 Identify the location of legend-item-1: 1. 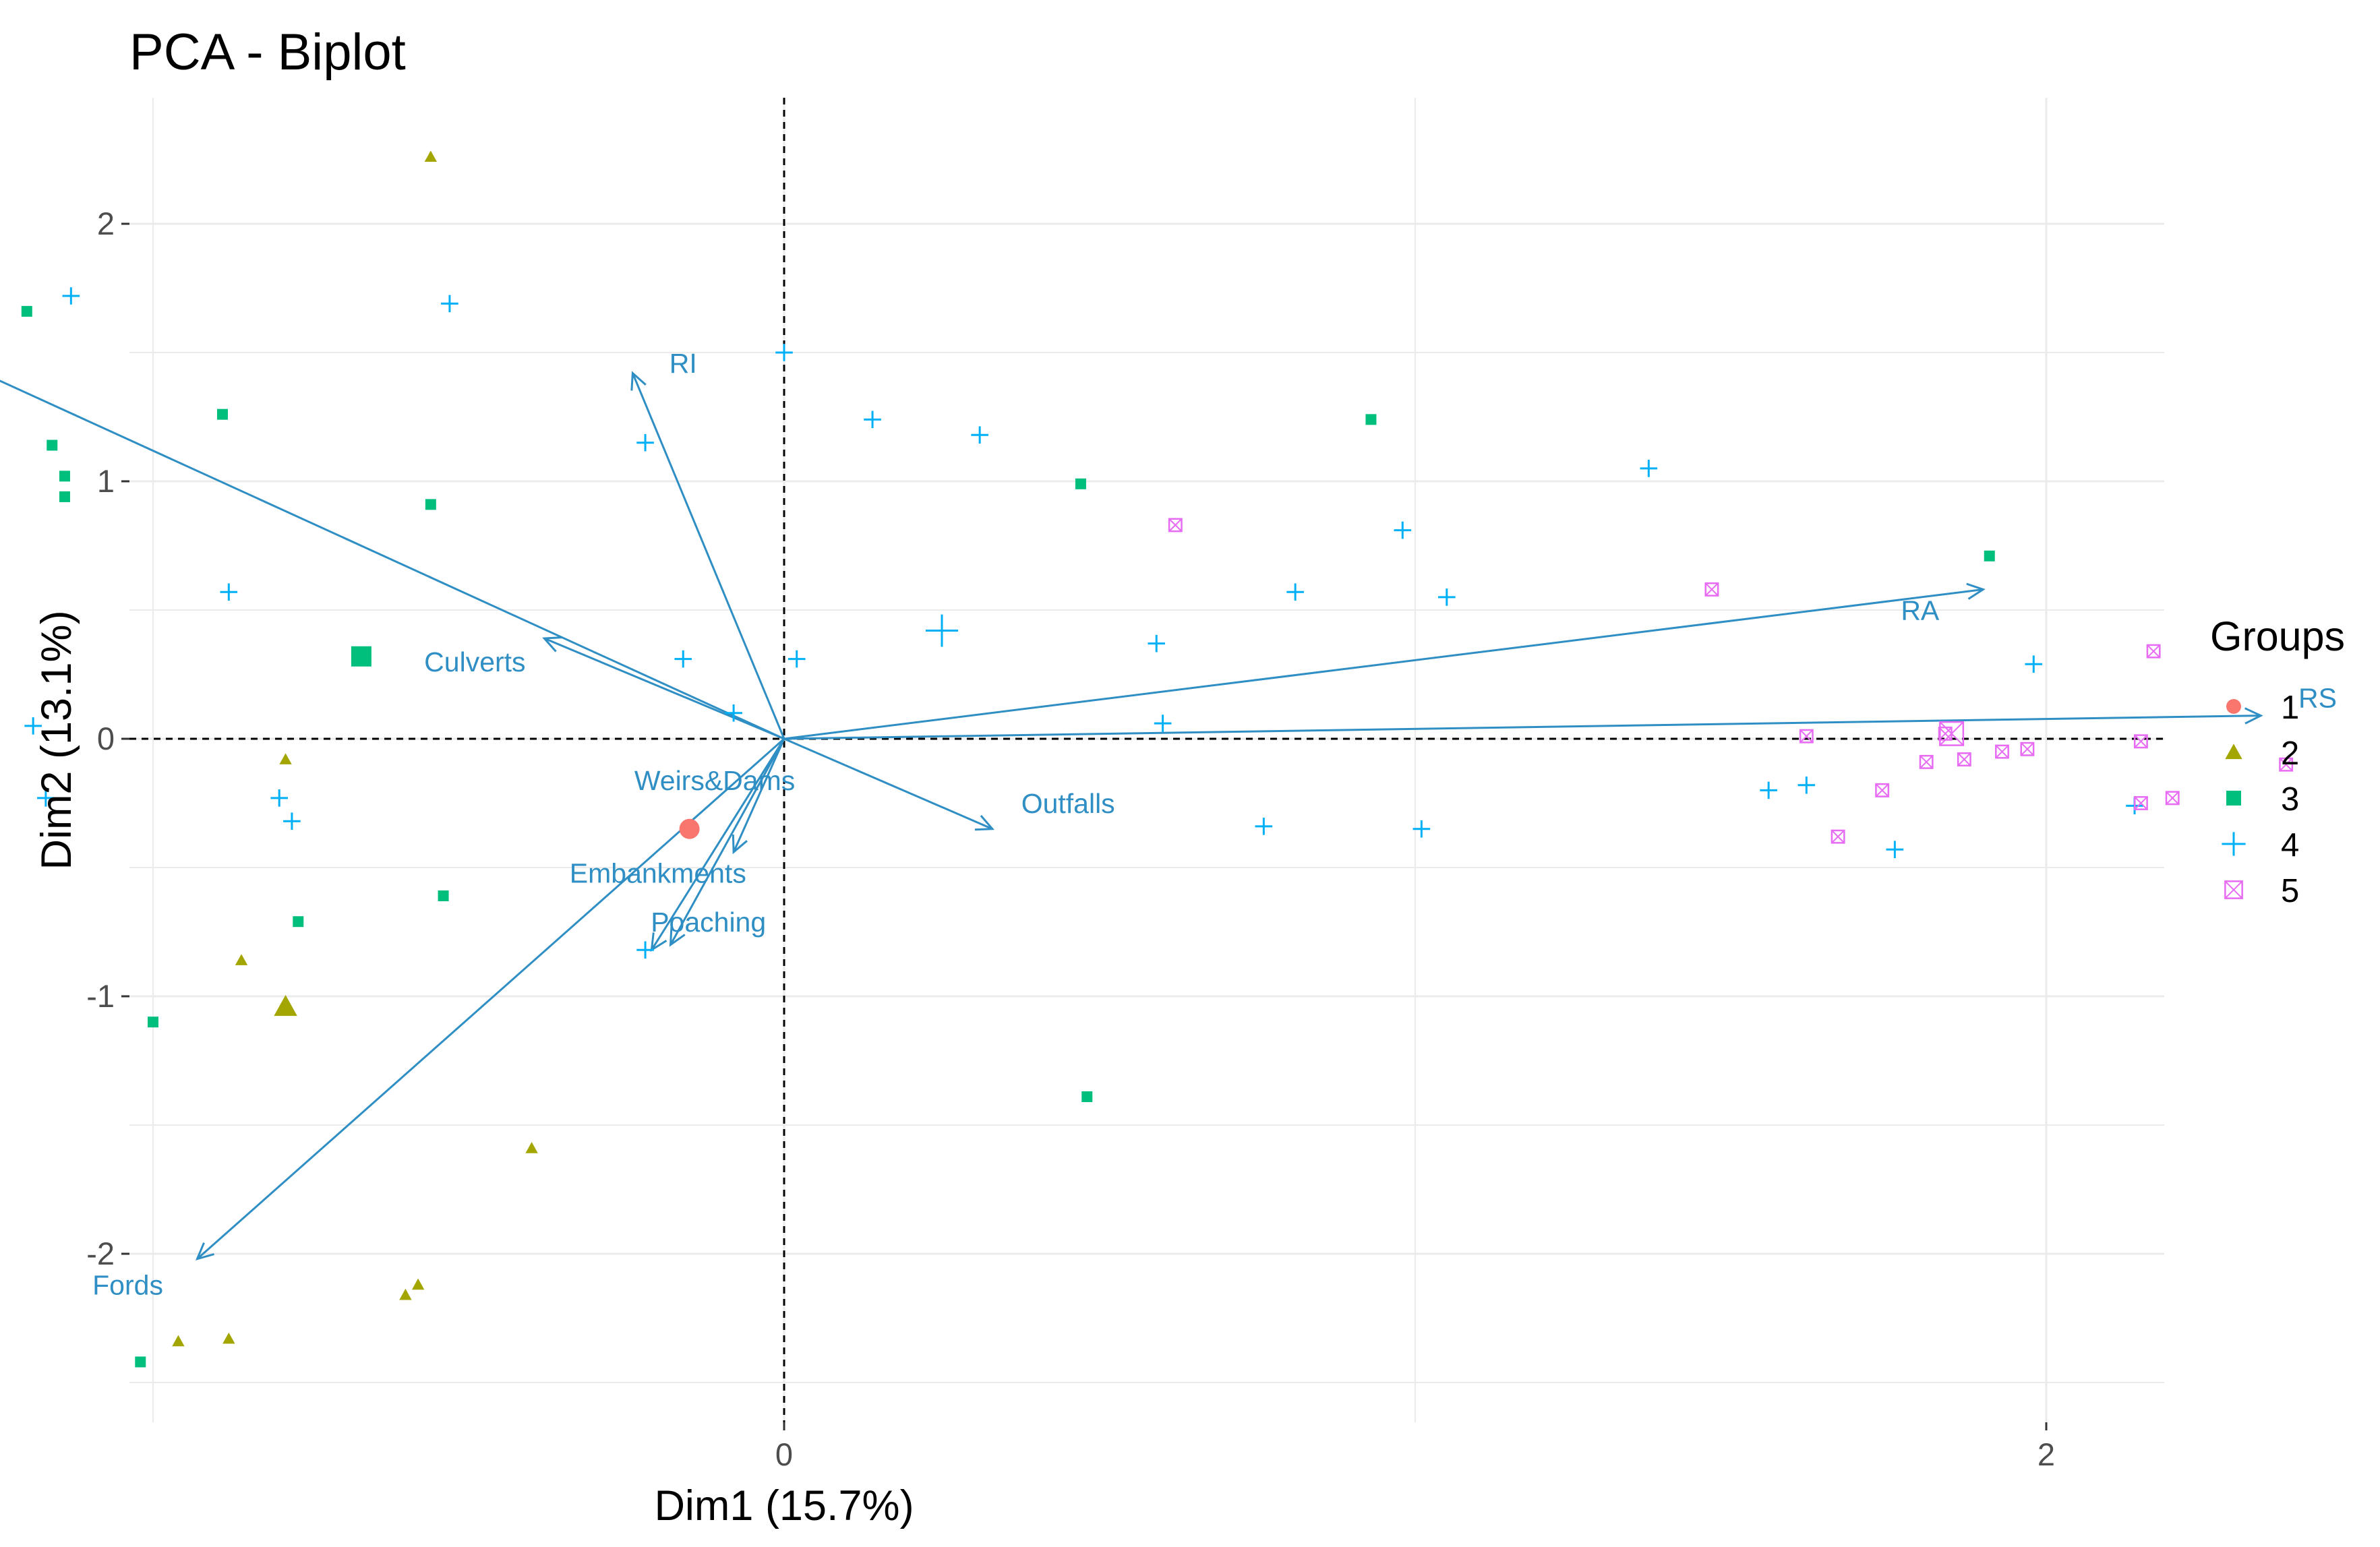
(2262, 708).